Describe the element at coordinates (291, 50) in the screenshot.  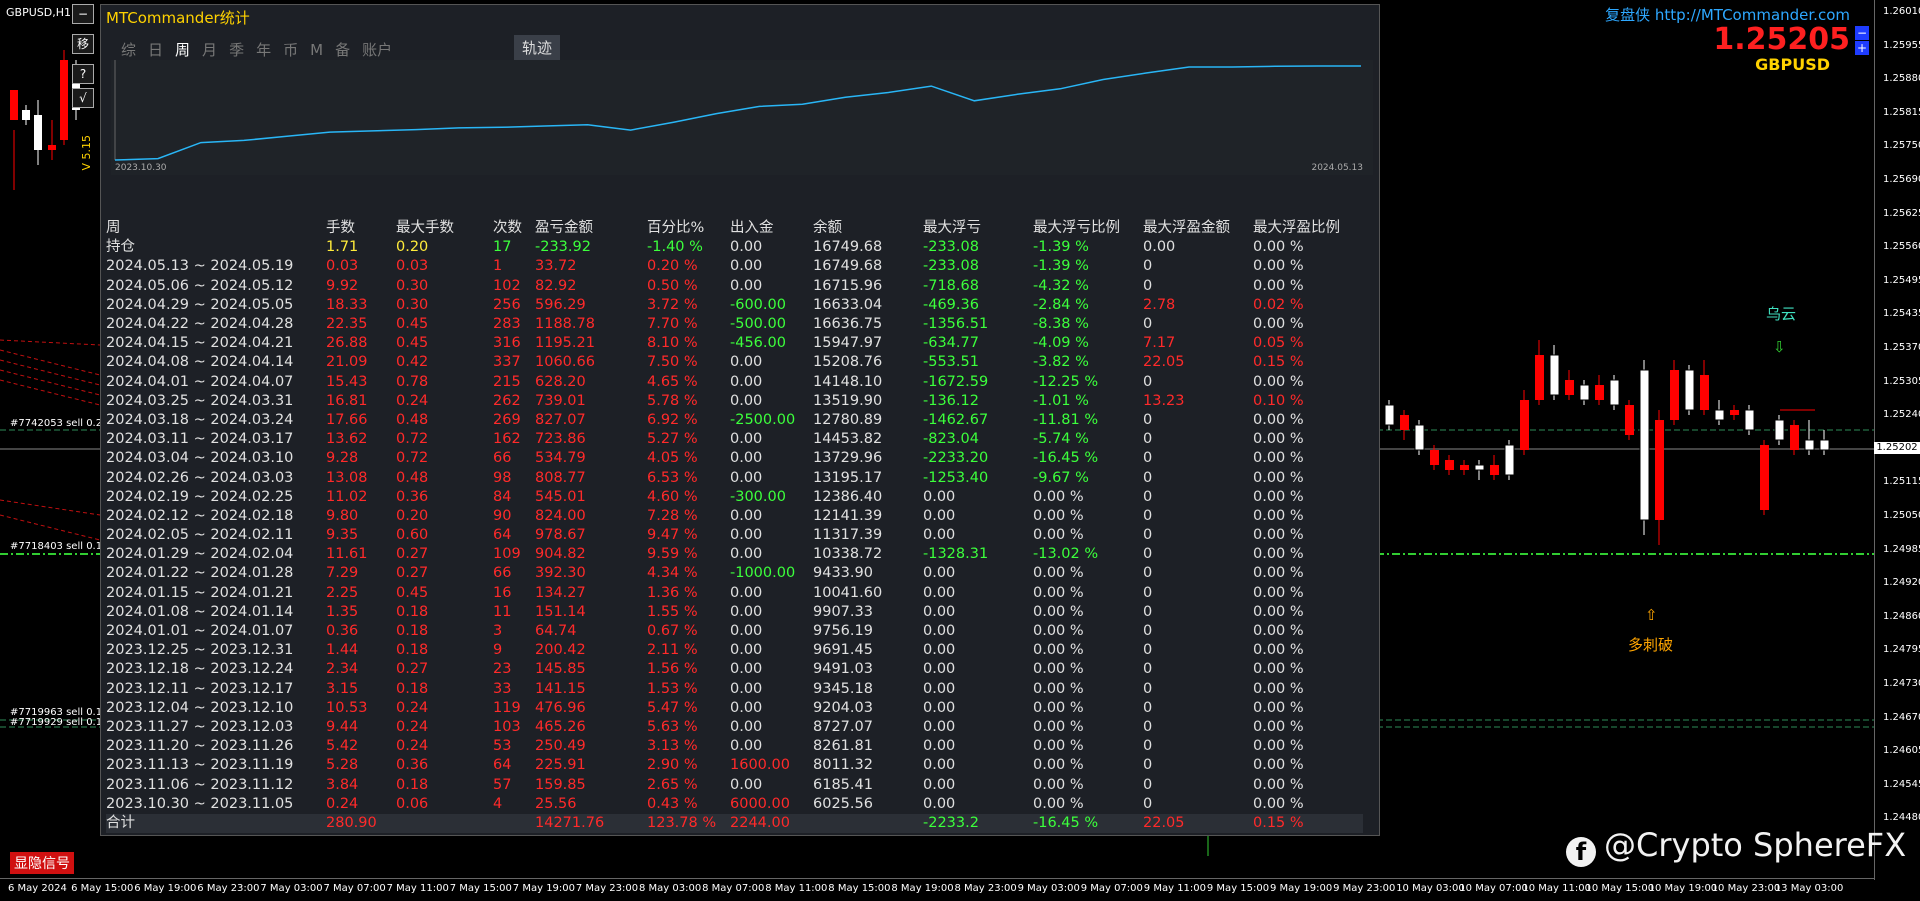
I see `tab-6: 币` at that location.